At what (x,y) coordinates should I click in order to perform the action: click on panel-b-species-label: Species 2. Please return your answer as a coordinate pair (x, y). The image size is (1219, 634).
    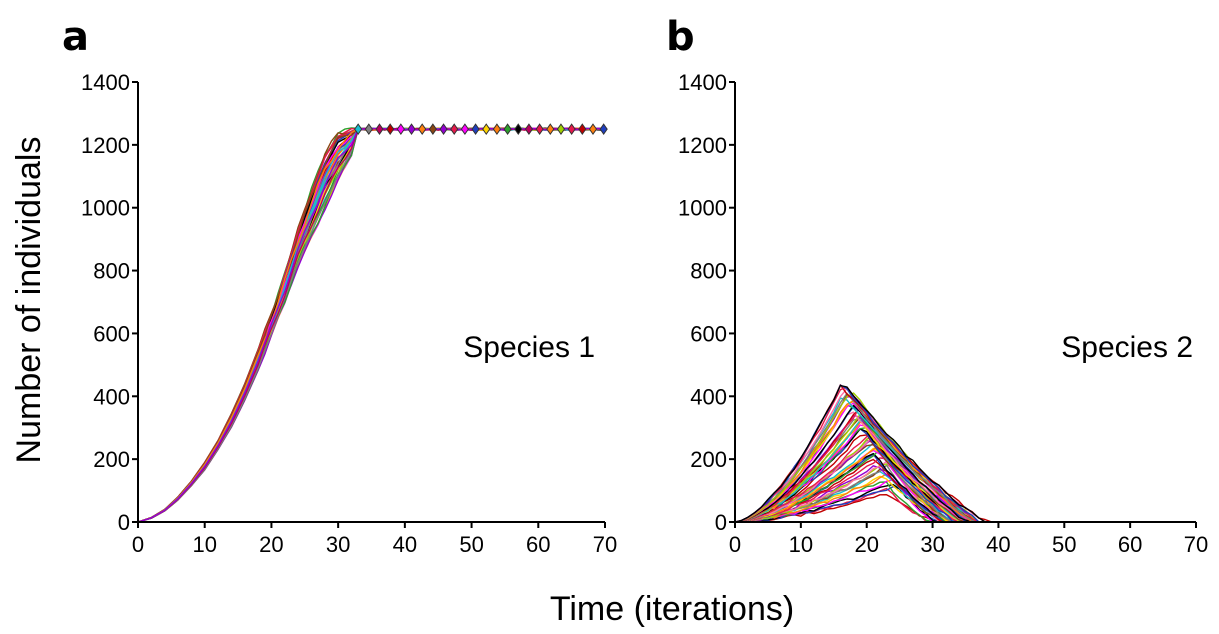
    Looking at the image, I should click on (1127, 347).